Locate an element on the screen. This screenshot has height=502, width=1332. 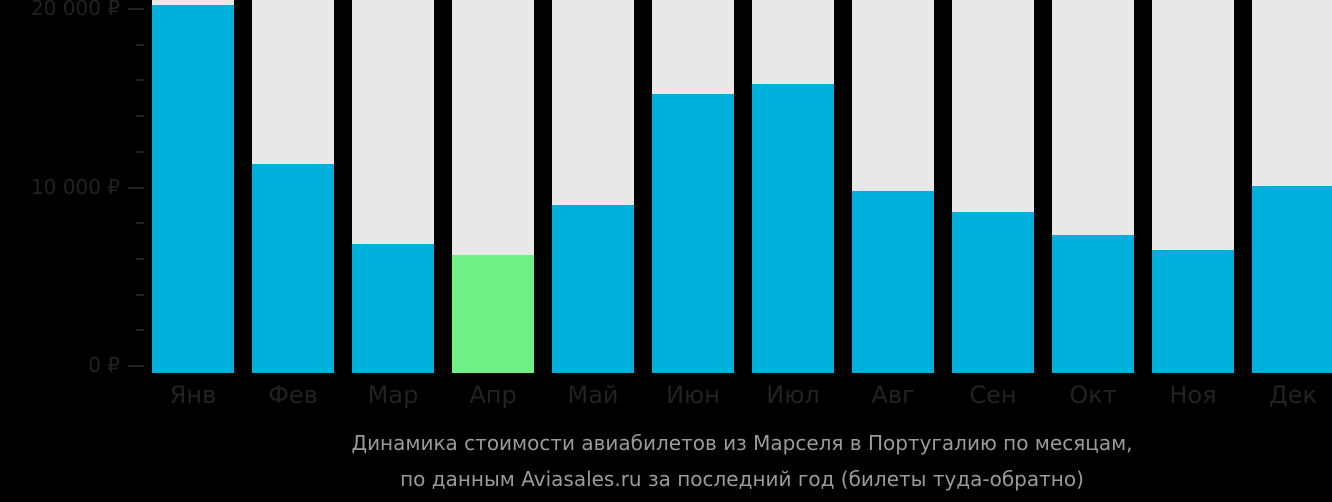
x-axis-label: Фев is located at coordinates (293, 395).